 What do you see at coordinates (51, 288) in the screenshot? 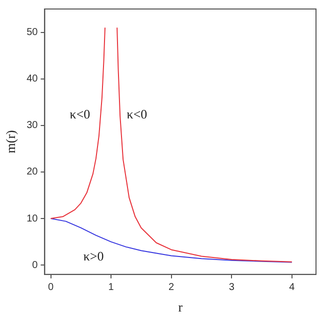
I see `x-tick-label: 0` at bounding box center [51, 288].